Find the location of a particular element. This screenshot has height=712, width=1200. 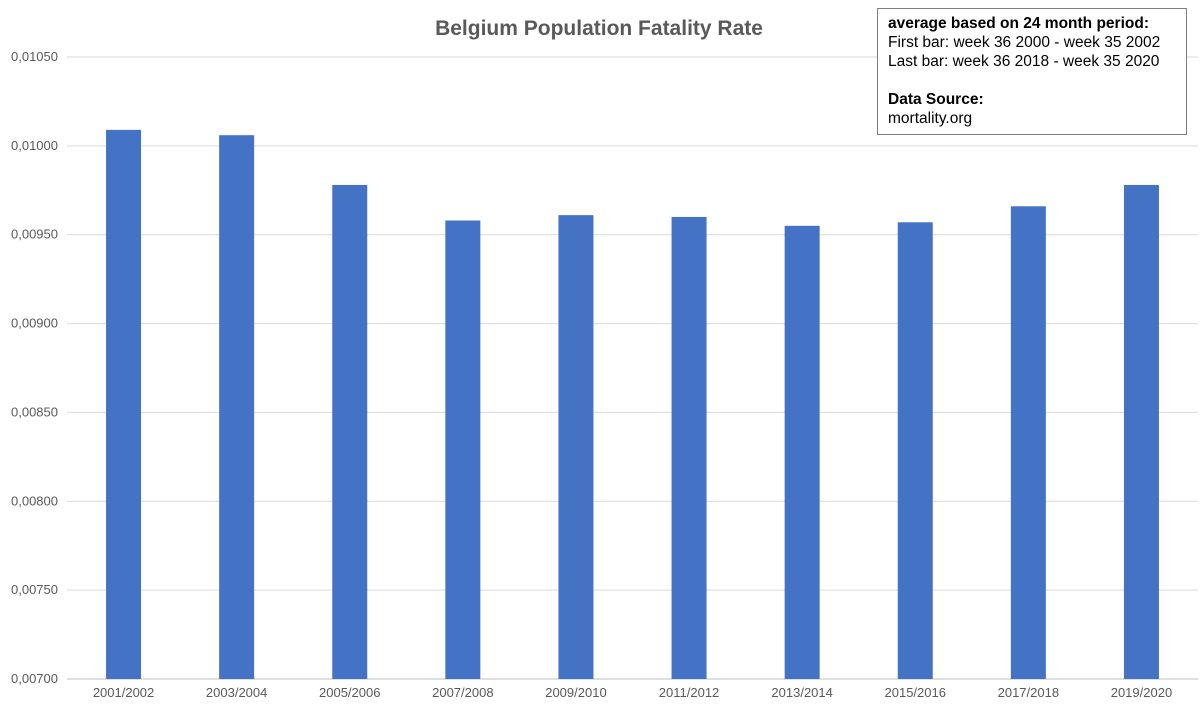

y-tick-label: 0,00750 is located at coordinates (34, 589).